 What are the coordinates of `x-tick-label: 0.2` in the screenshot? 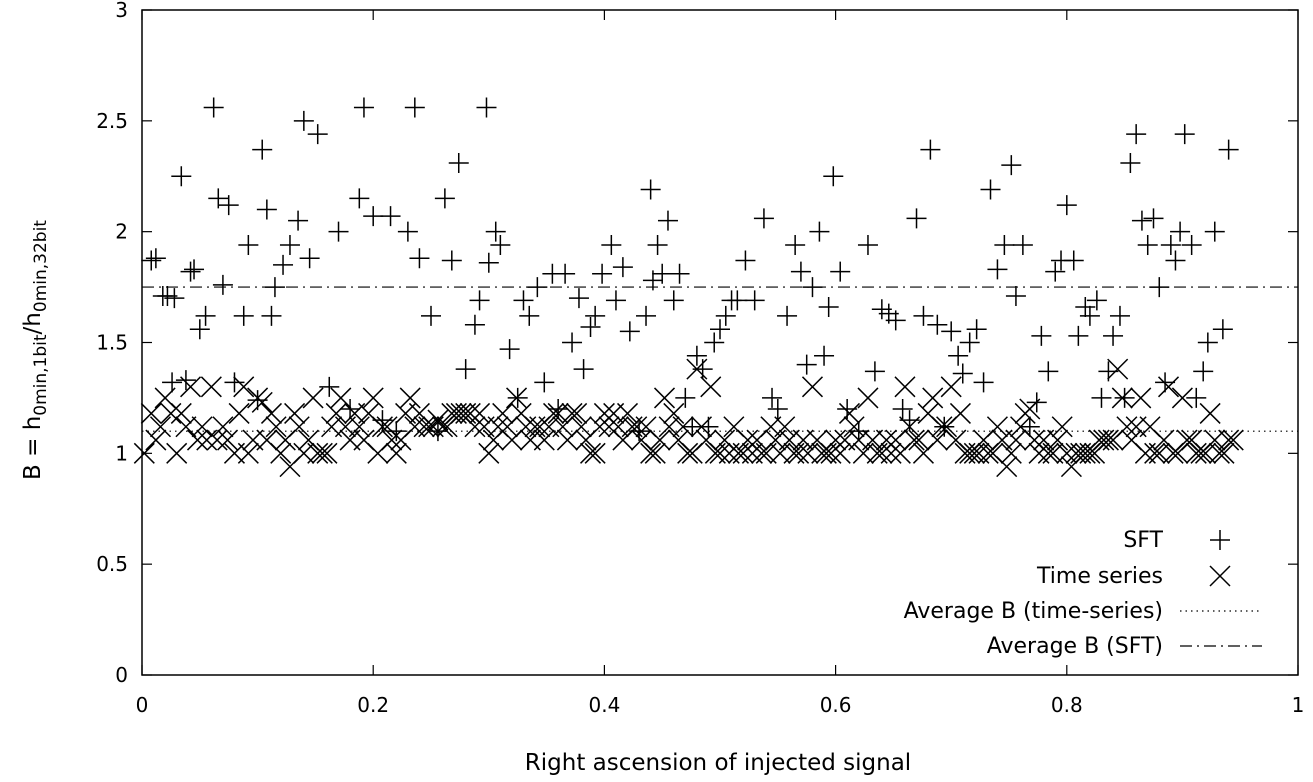 It's located at (373, 705).